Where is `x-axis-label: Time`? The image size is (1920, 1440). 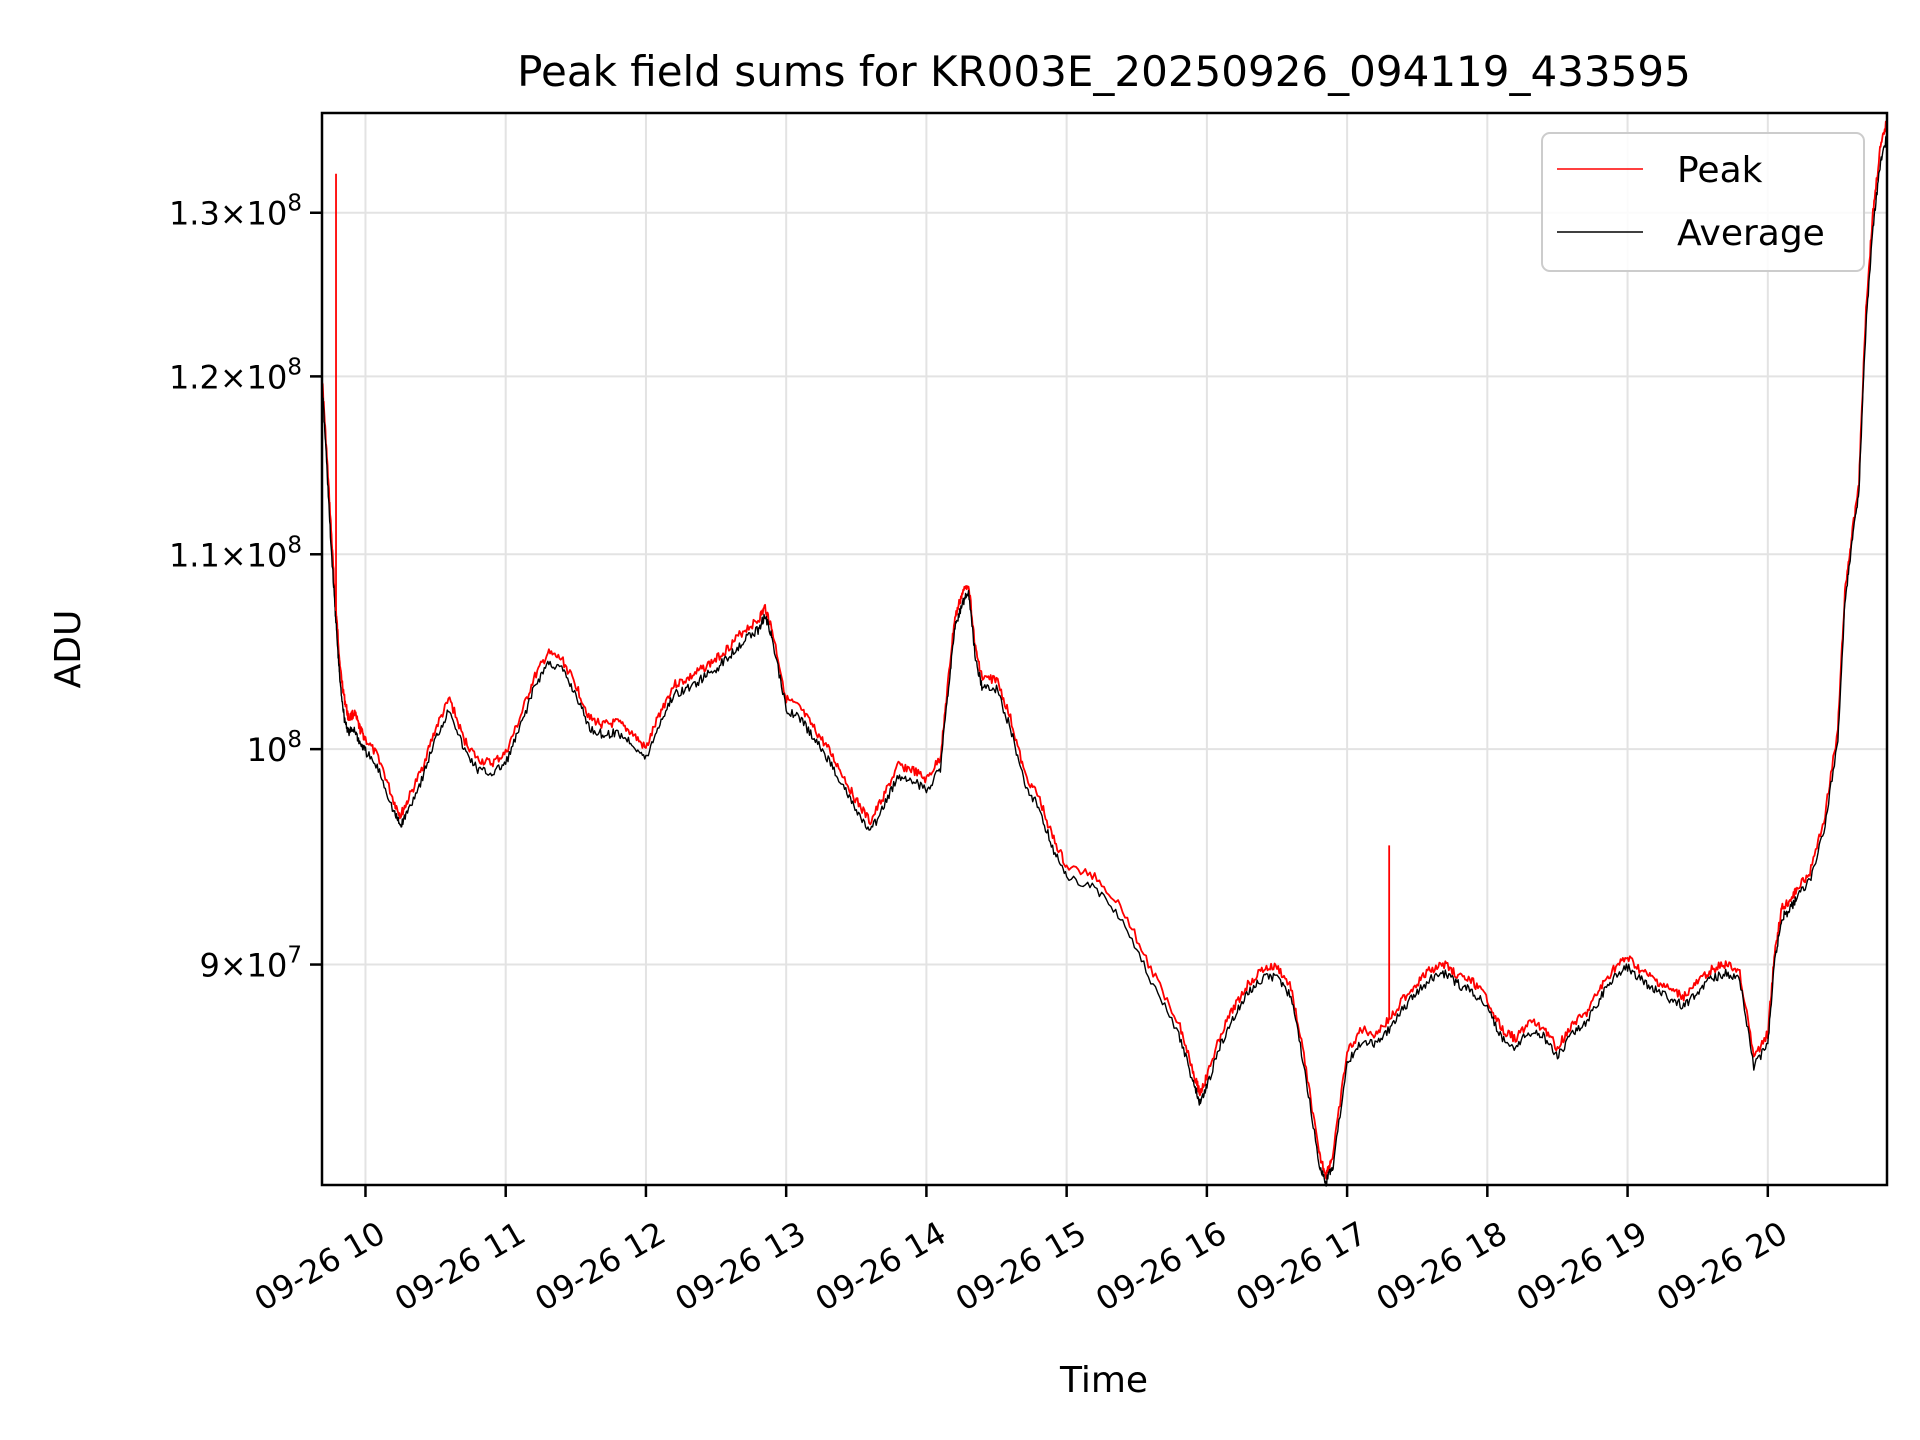
x-axis-label: Time is located at coordinates (1103, 1380).